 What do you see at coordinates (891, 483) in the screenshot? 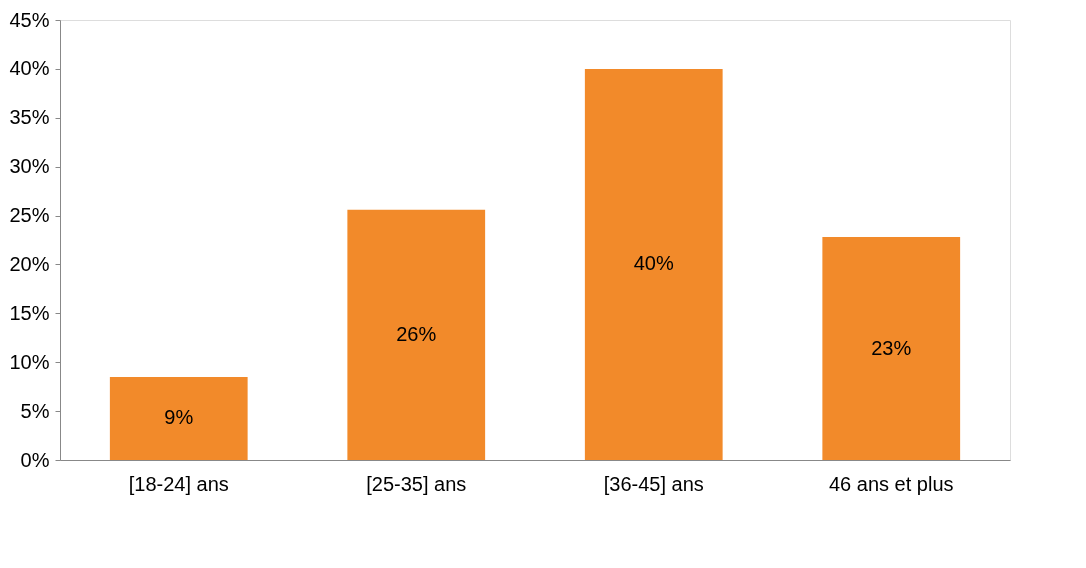
I see `x-tick-label: 46 ans et plus` at bounding box center [891, 483].